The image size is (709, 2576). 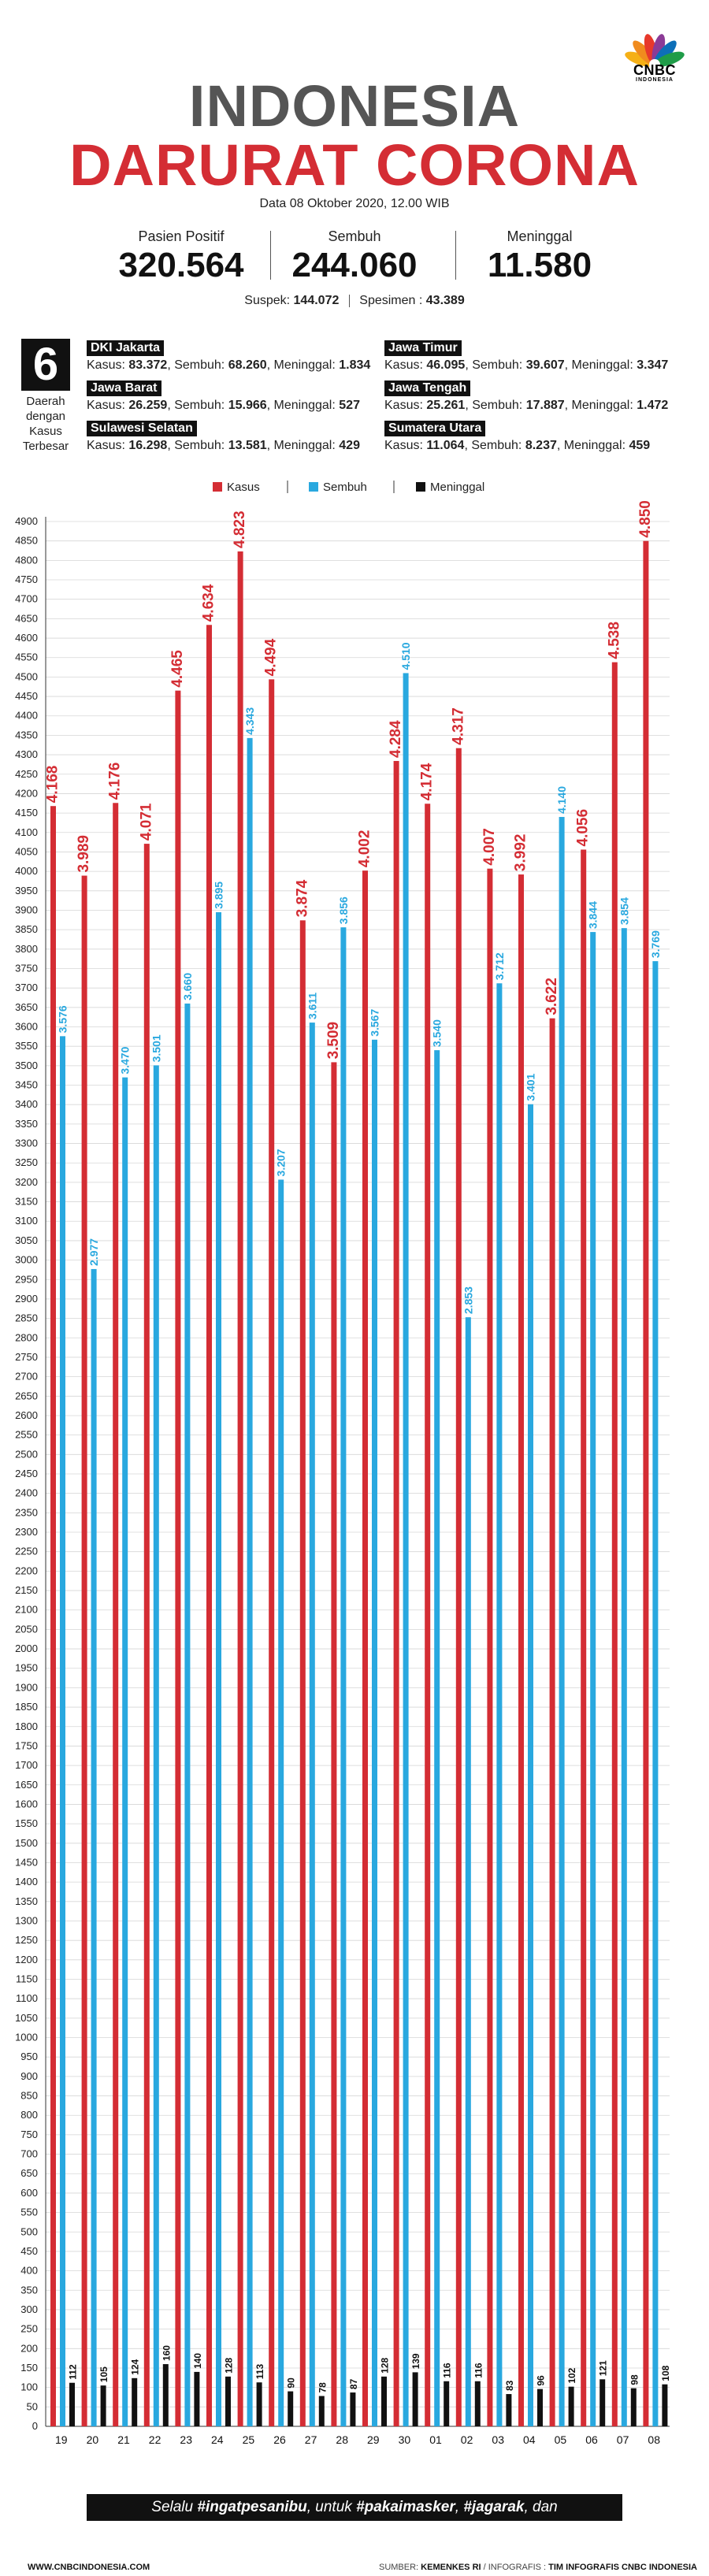 I want to click on x-tick-label: 01, so click(x=436, y=2439).